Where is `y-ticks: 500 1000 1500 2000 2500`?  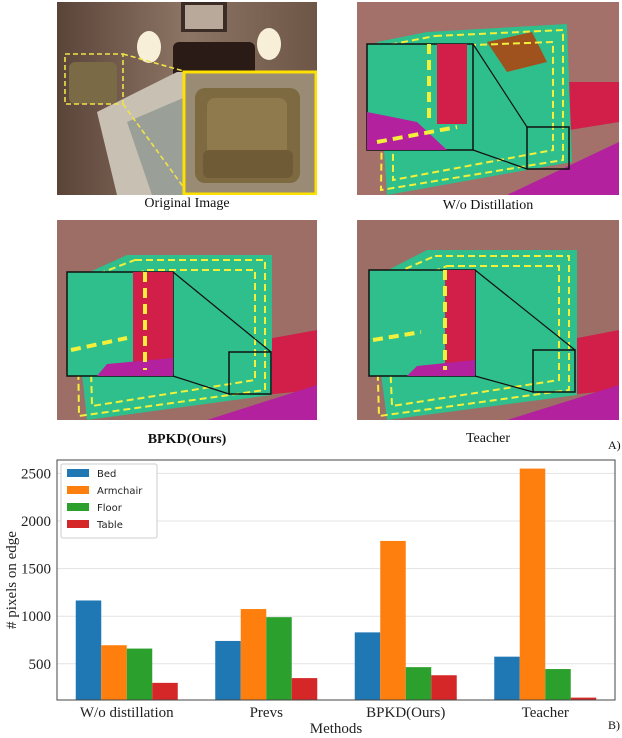
y-ticks: 500 1000 1500 2000 2500 is located at coordinates (36, 569).